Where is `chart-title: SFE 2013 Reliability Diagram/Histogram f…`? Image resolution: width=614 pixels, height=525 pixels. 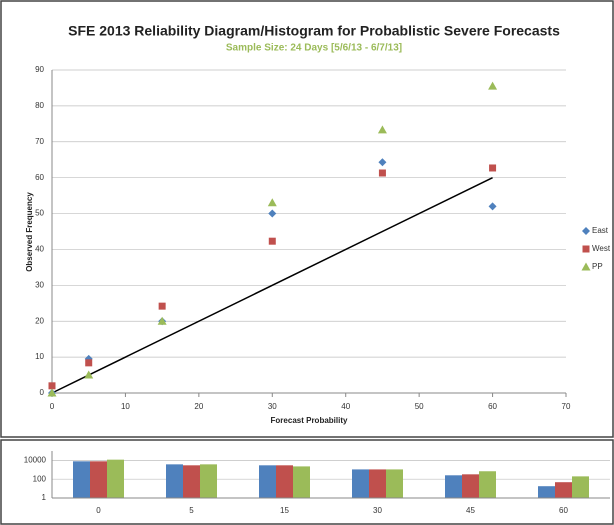
chart-title: SFE 2013 Reliability Diagram/Histogram f… is located at coordinates (314, 31).